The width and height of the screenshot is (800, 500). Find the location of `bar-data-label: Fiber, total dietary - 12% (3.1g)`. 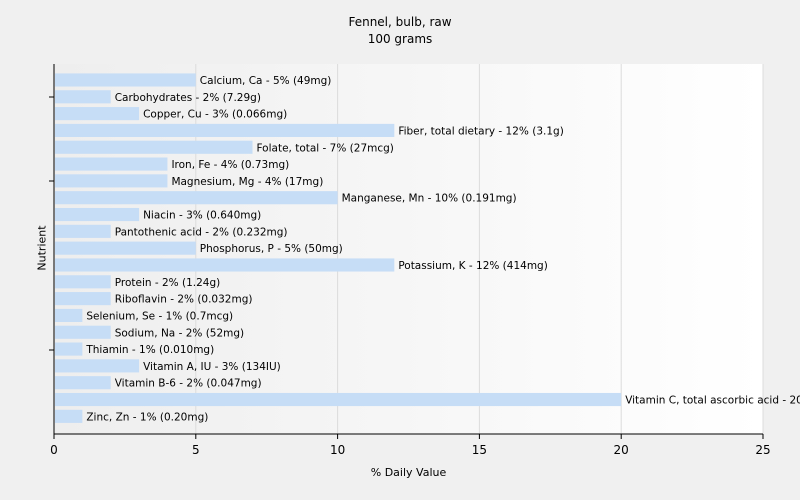

bar-data-label: Fiber, total dietary - 12% (3.1g) is located at coordinates (480, 131).